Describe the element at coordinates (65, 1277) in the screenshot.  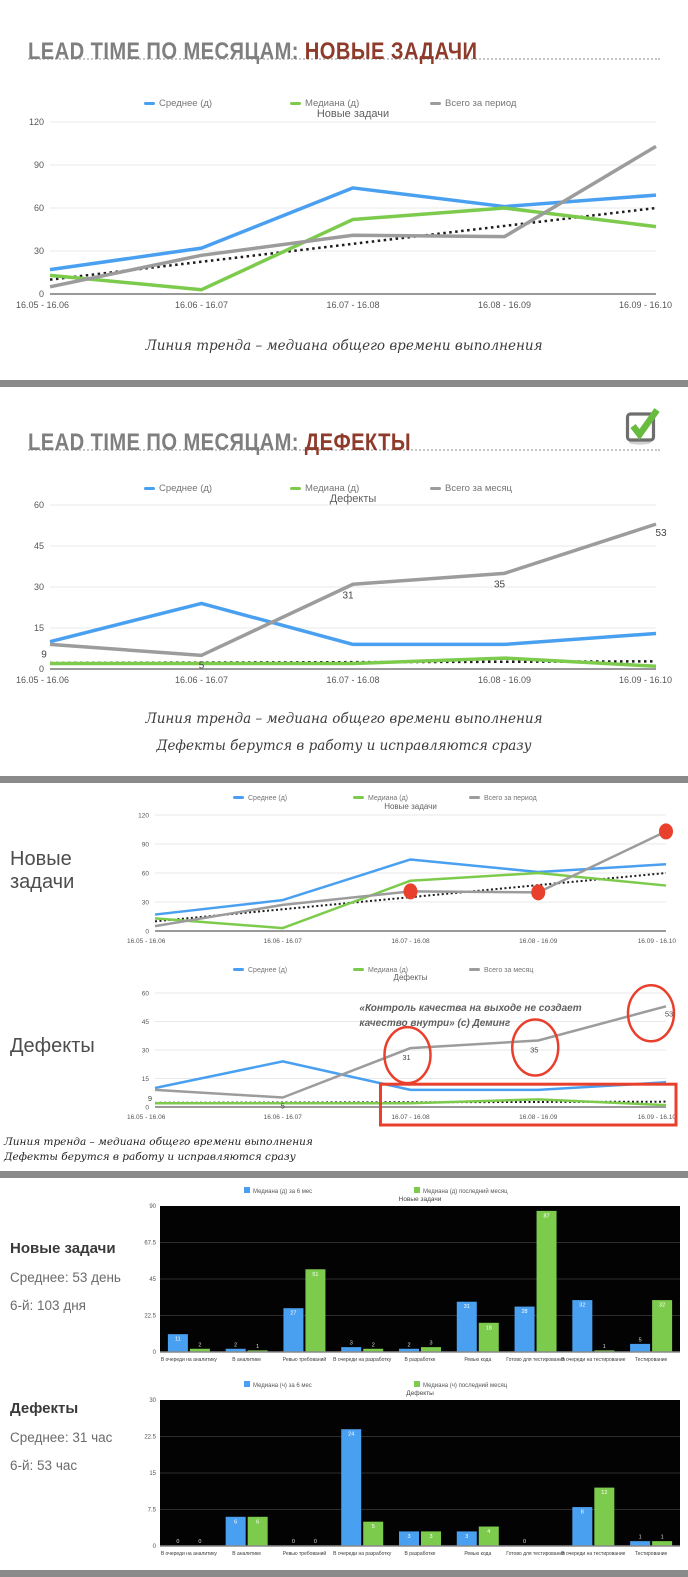
I see `bar-stat-average: Среднее: 53 день` at that location.